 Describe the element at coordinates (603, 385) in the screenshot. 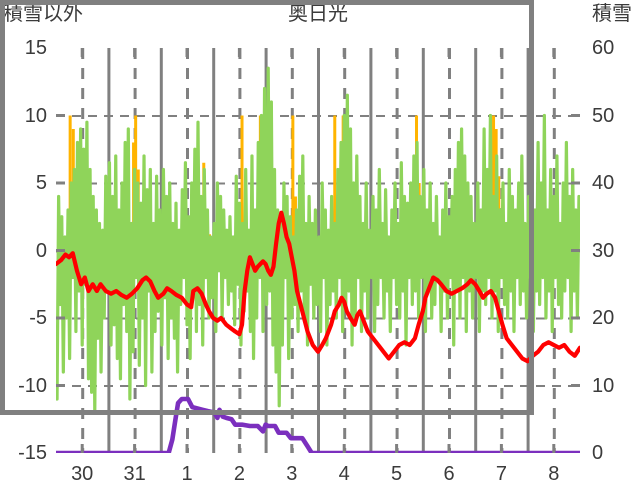

I see `y-tick-right: 10` at that location.